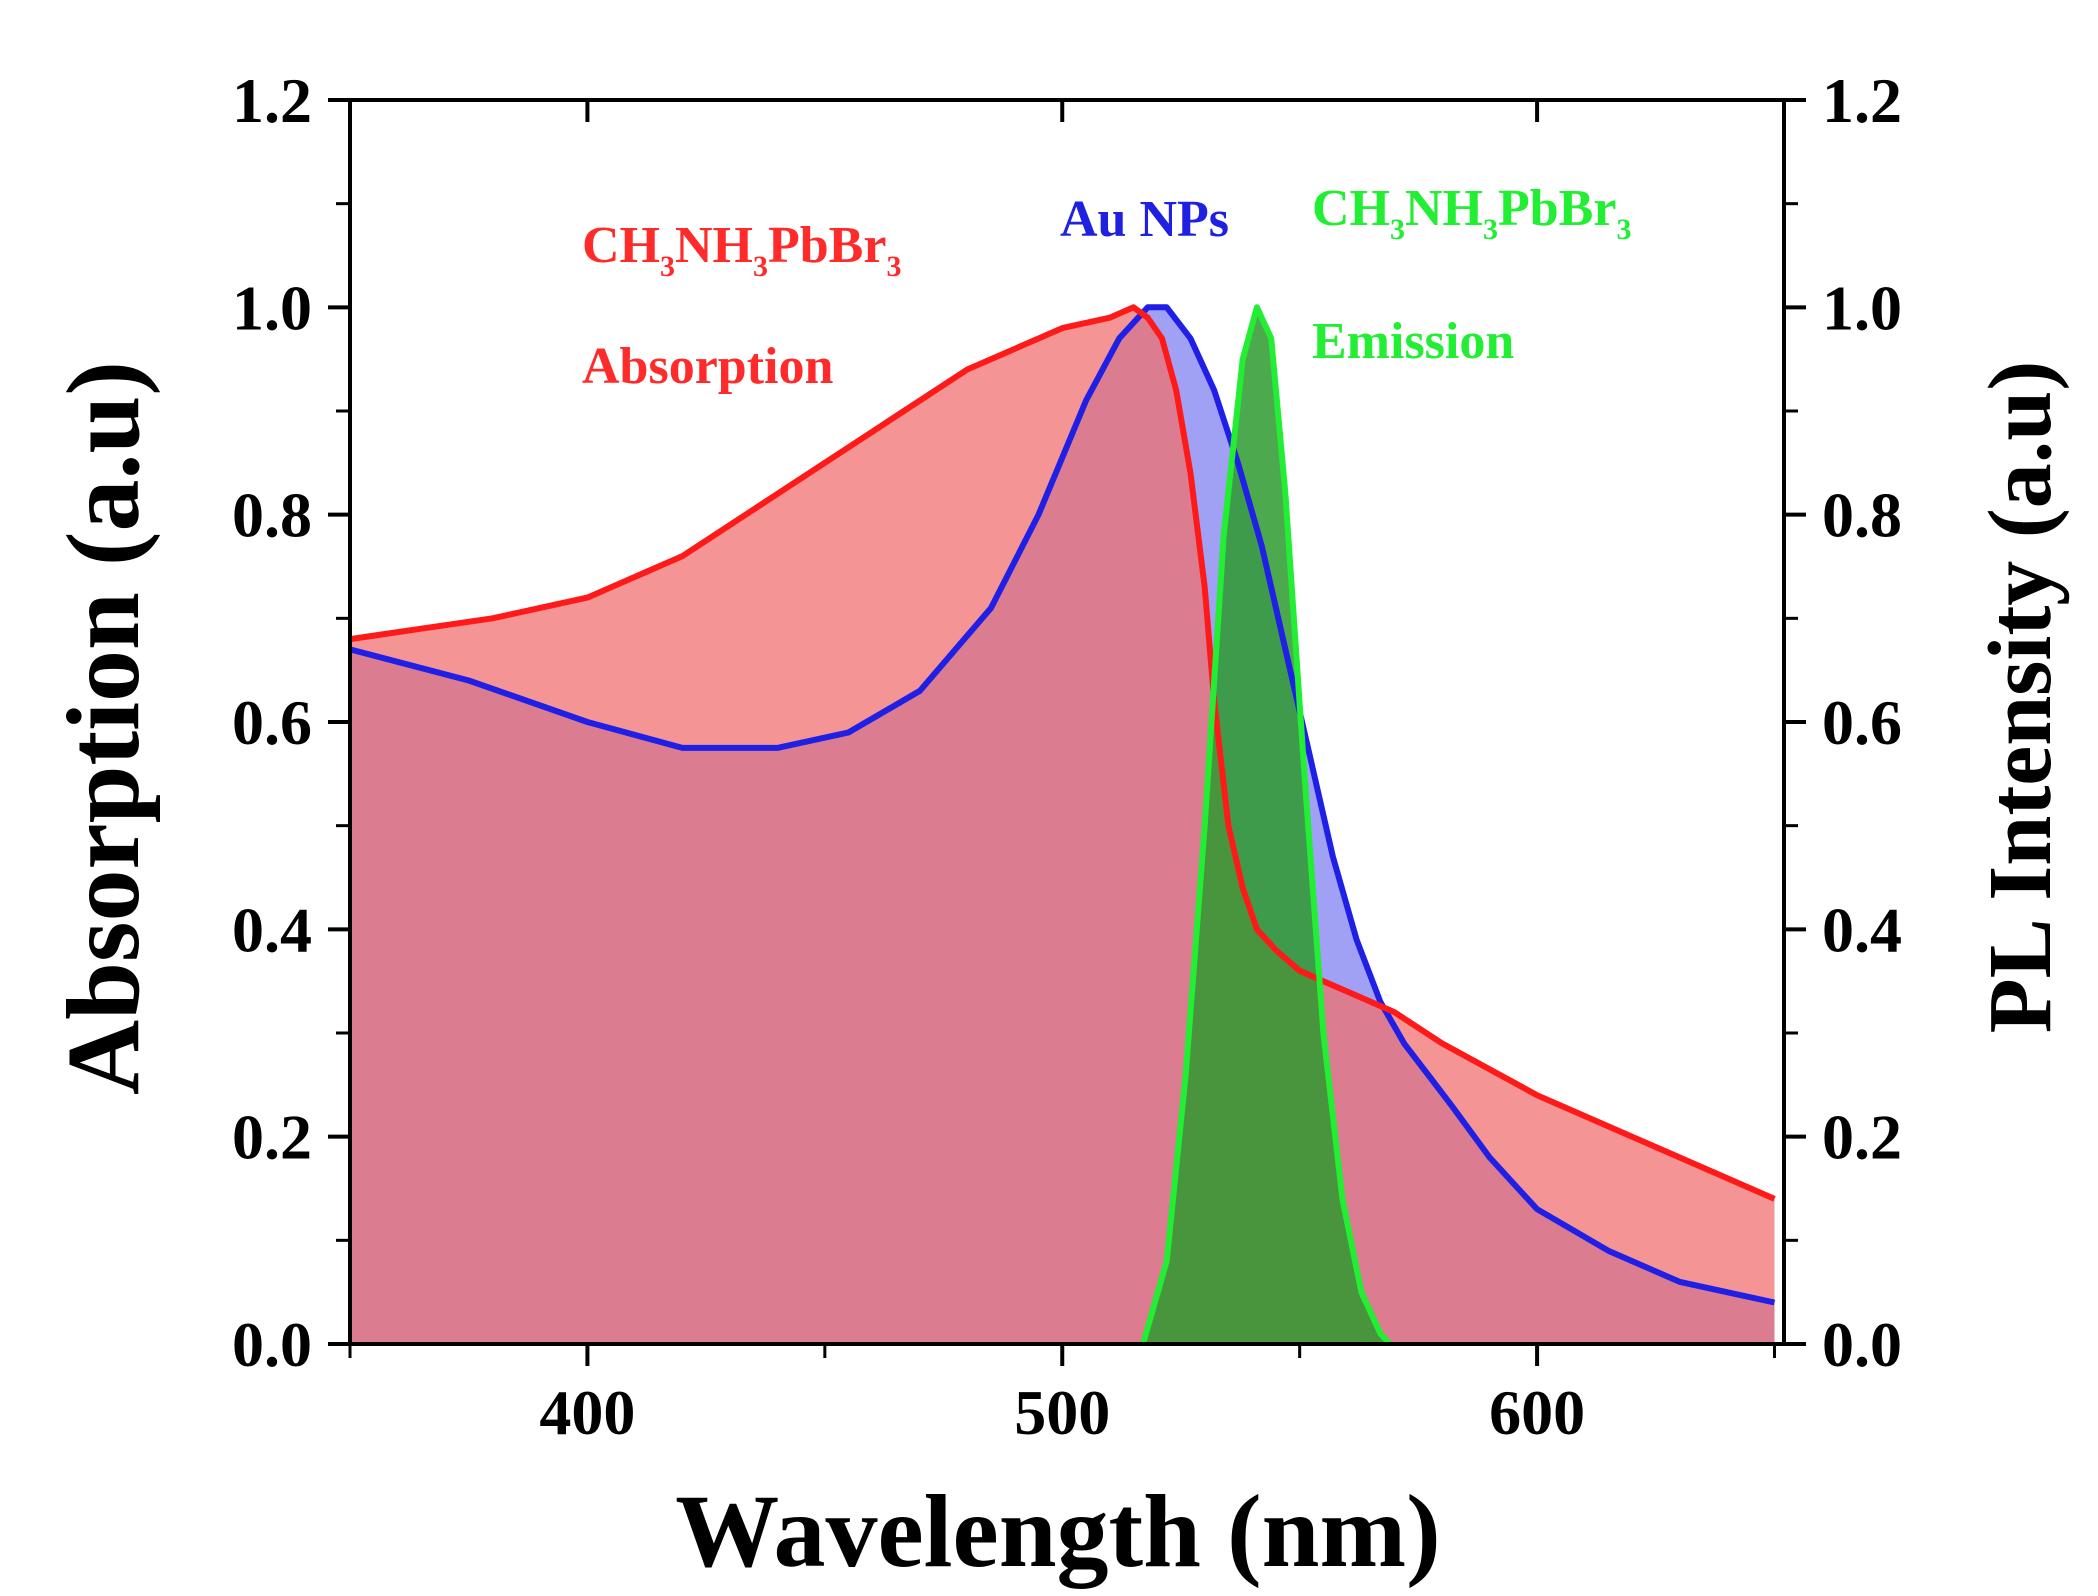 Image resolution: width=2098 pixels, height=1596 pixels. What do you see at coordinates (272, 100) in the screenshot?
I see `y-tick-label: 1.2` at bounding box center [272, 100].